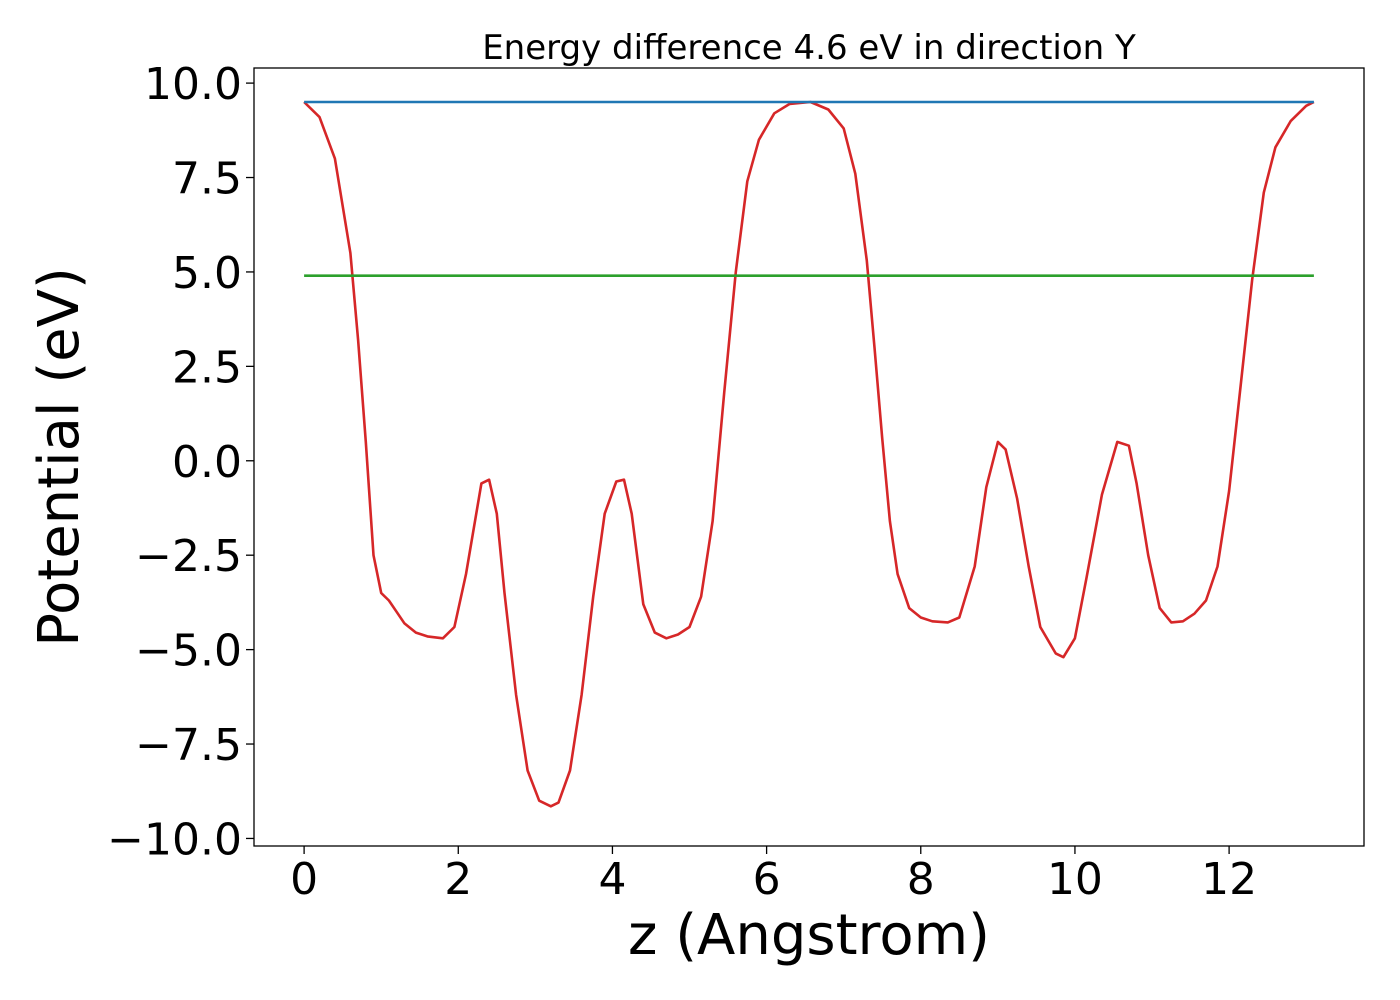 The image size is (1400, 1000). What do you see at coordinates (1229, 879) in the screenshot?
I see `x-tick-label: 12` at bounding box center [1229, 879].